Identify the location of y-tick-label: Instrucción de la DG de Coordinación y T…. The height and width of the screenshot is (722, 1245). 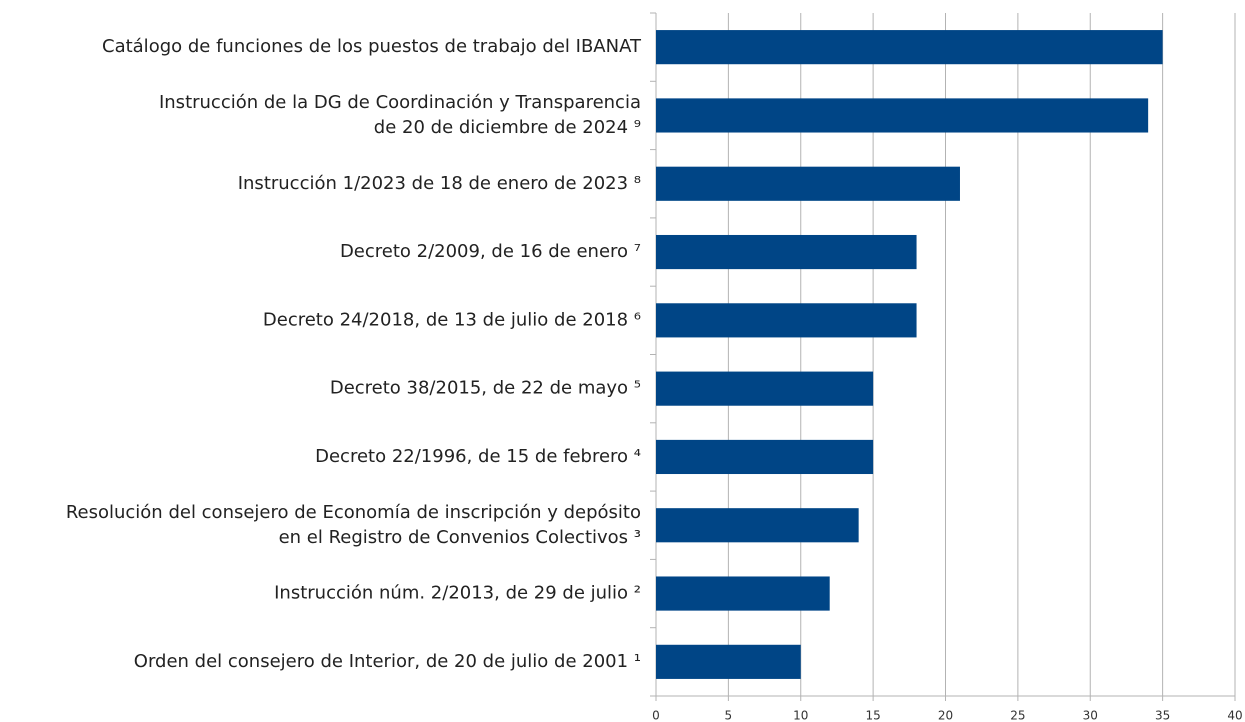
(400, 115).